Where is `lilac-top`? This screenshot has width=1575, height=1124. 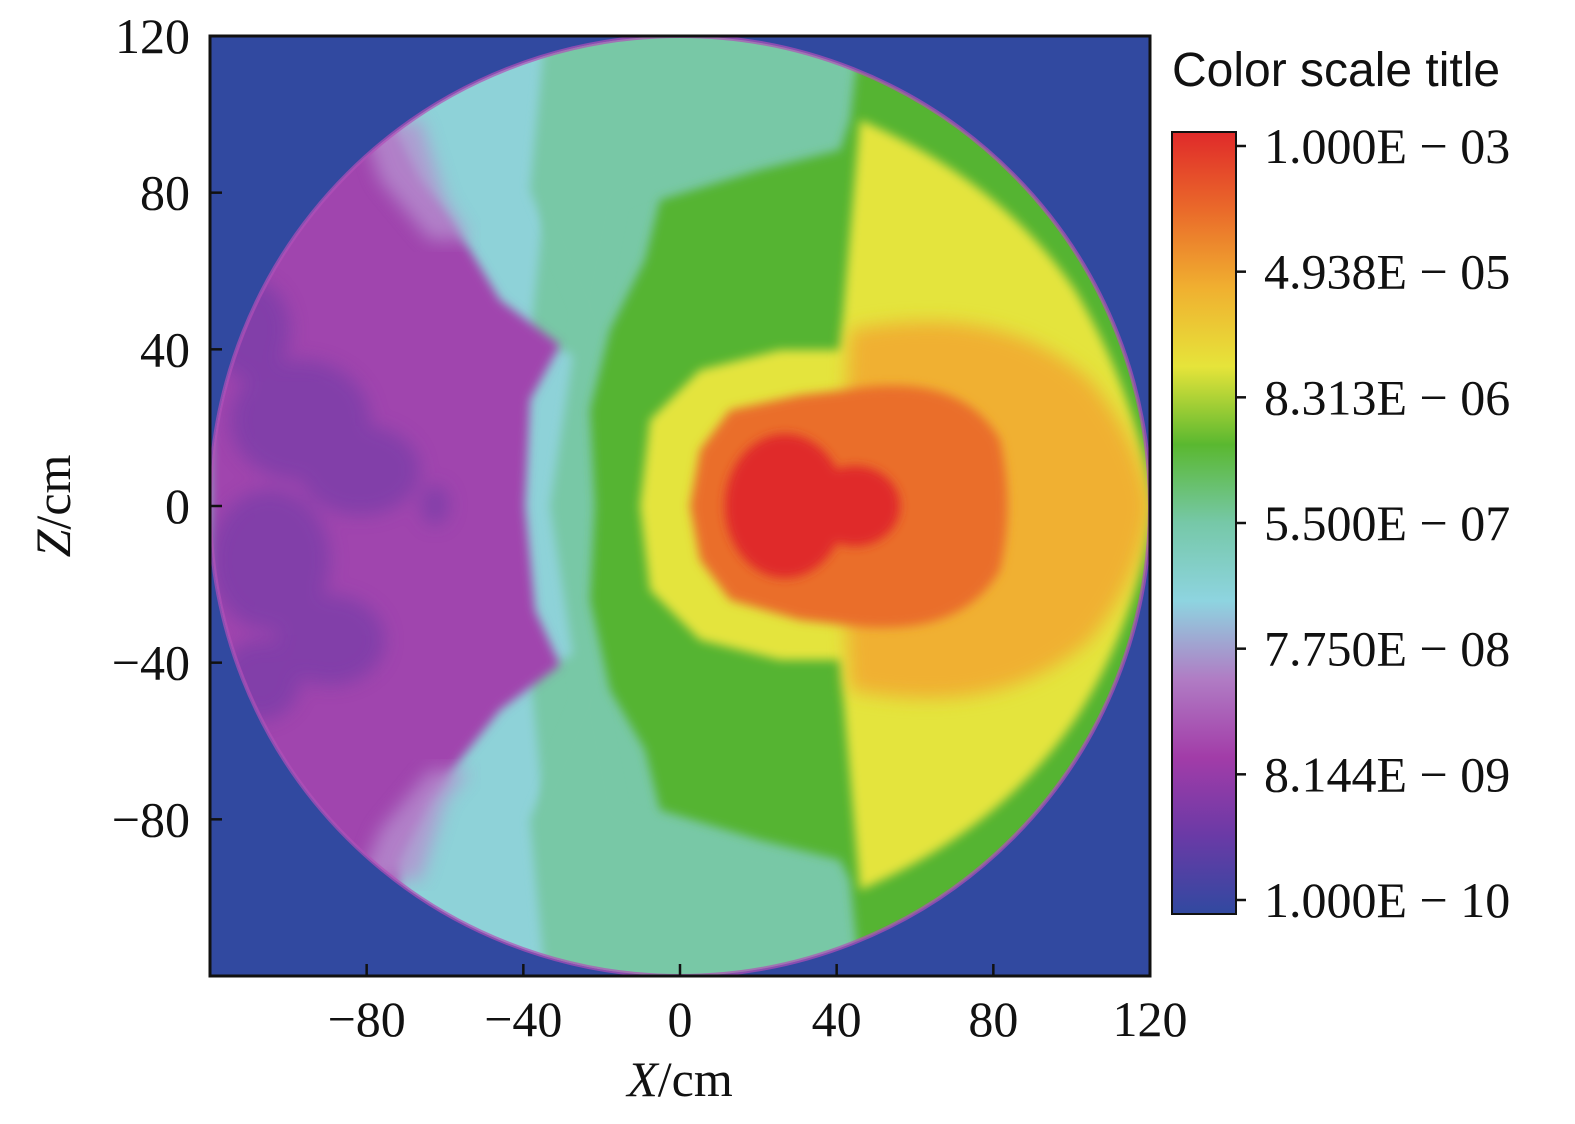
lilac-top is located at coordinates (415, 180).